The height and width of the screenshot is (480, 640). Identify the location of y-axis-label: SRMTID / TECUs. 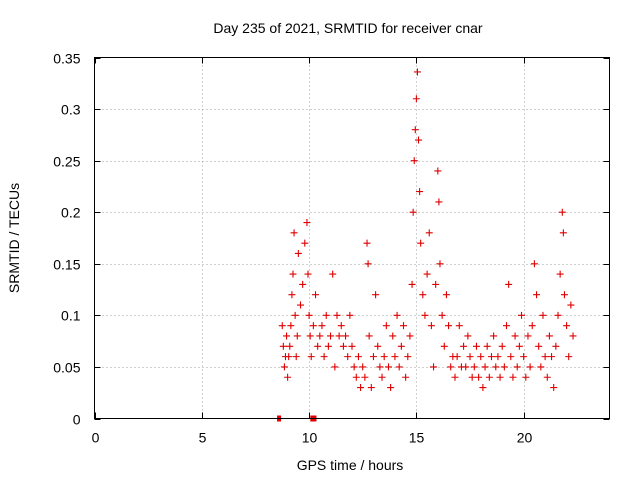
(14, 238).